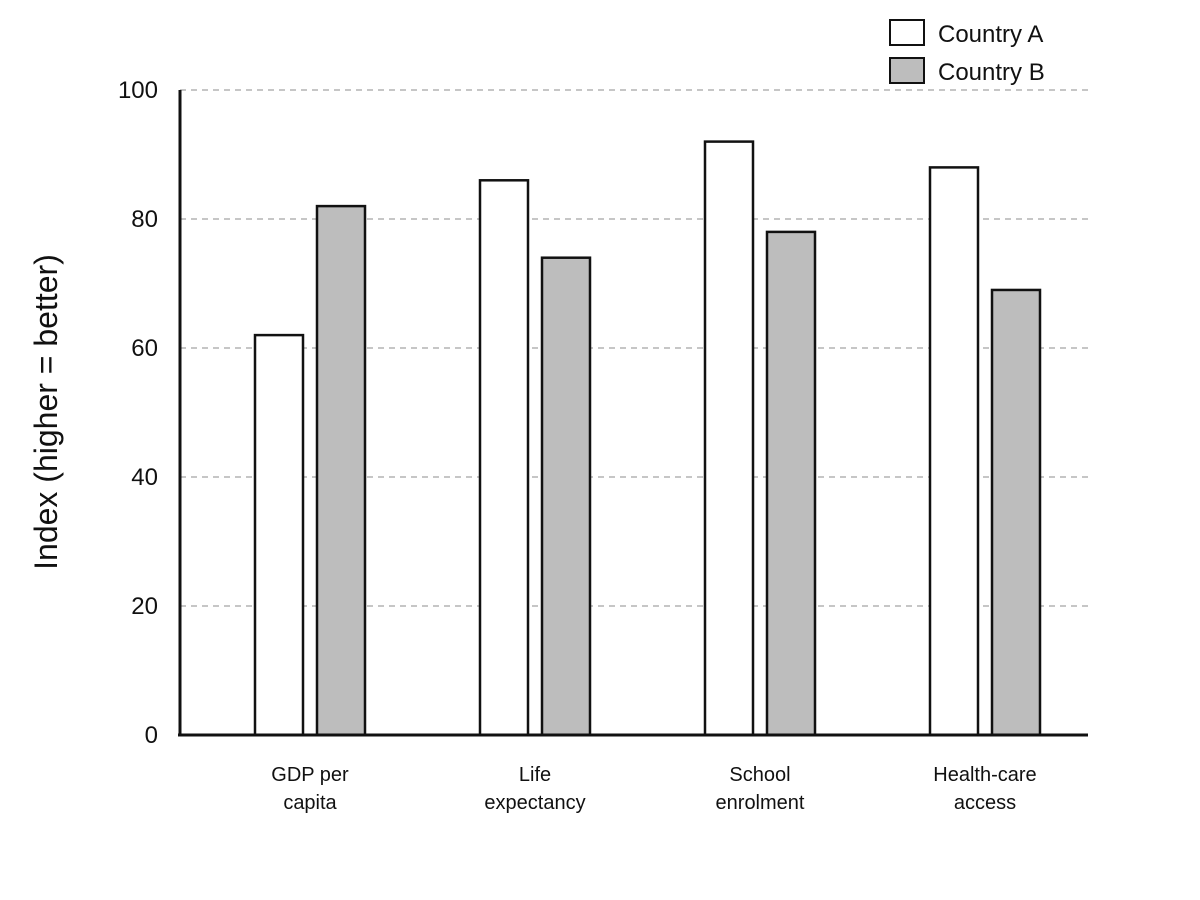 This screenshot has width=1200, height=900. What do you see at coordinates (310, 803) in the screenshot?
I see `x-tick-label: capita` at bounding box center [310, 803].